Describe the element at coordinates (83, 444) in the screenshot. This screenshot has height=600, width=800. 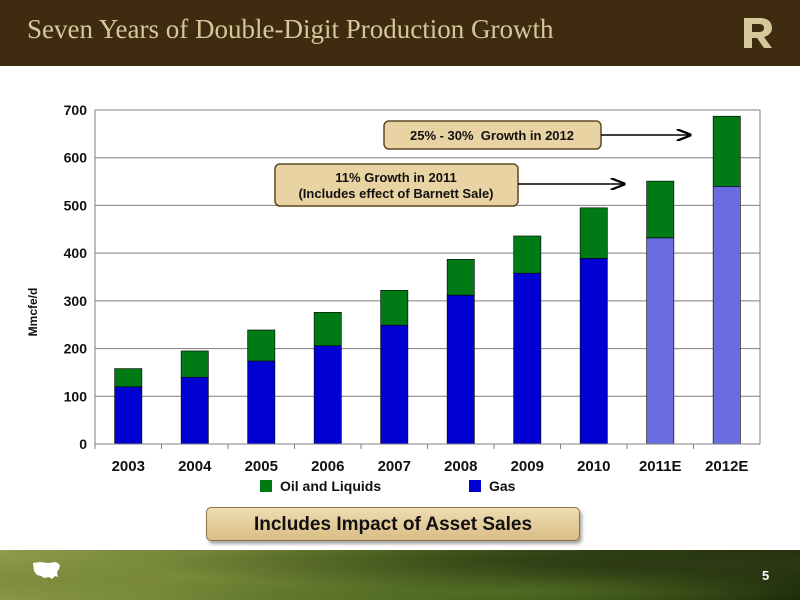
I see `y-tick-label: 0` at that location.